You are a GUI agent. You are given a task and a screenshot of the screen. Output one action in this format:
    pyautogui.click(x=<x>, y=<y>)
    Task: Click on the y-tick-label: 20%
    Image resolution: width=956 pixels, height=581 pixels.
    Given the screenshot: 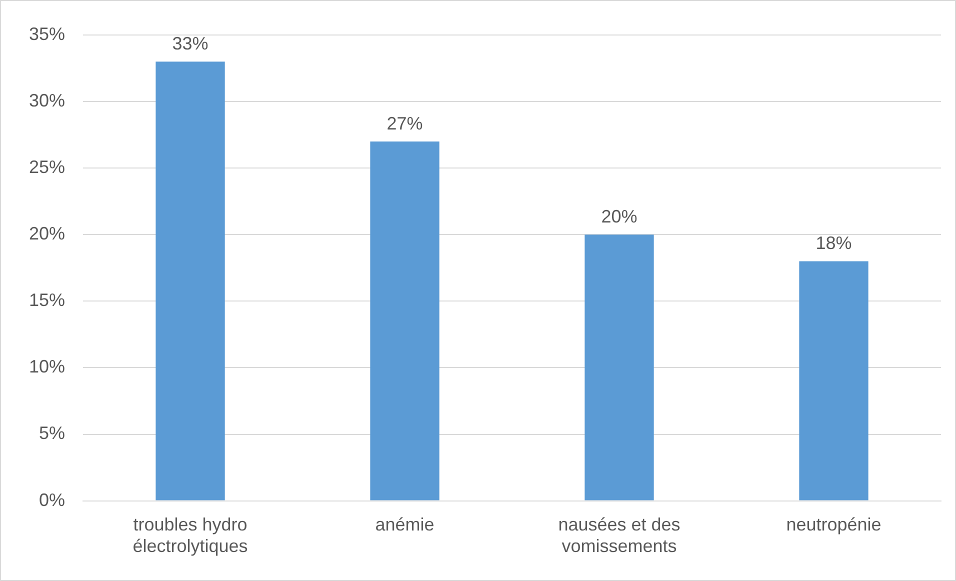 What is the action you would take?
    pyautogui.click(x=47, y=234)
    